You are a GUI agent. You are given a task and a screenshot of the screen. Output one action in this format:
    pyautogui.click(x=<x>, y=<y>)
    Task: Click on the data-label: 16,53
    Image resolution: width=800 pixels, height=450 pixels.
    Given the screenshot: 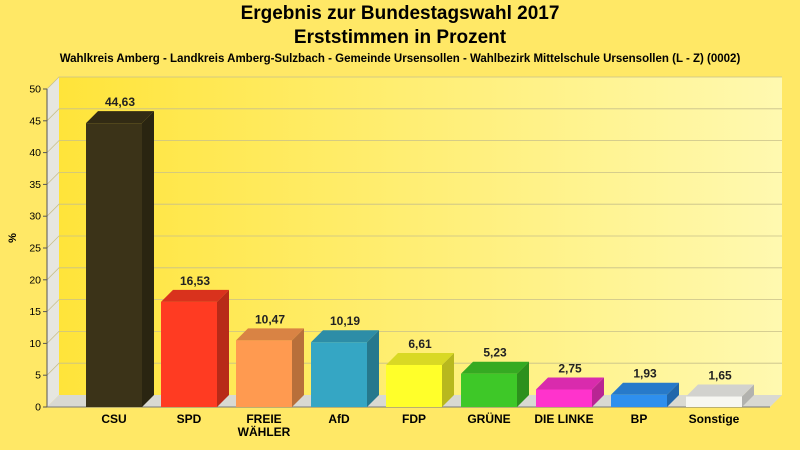 What is the action you would take?
    pyautogui.click(x=195, y=281)
    